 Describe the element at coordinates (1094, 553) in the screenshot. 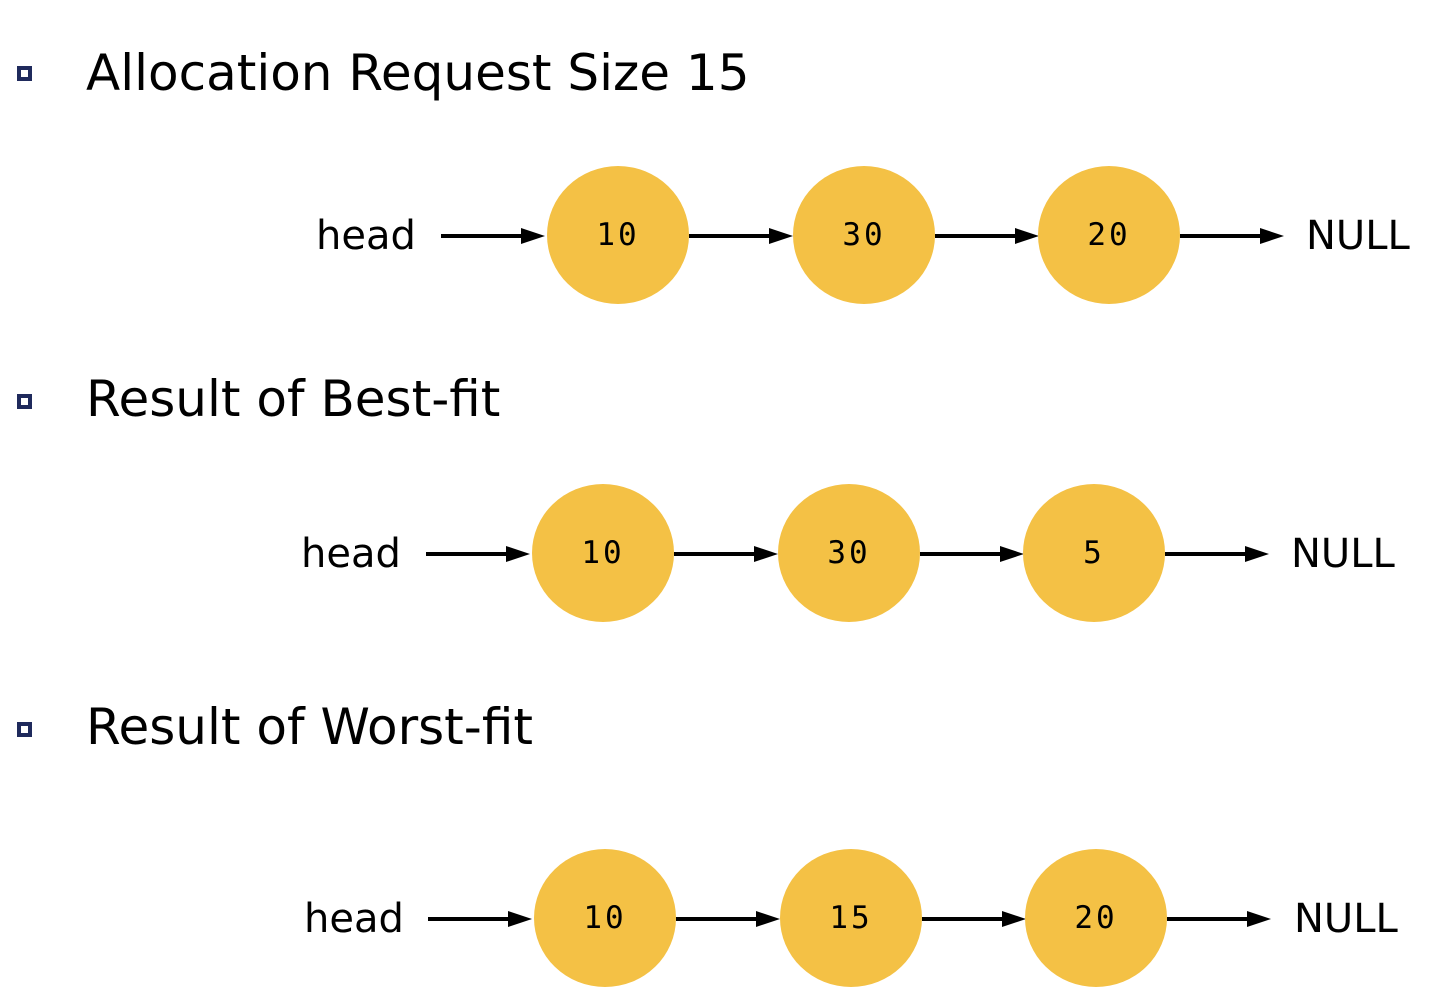

I see `list-node: 5` at that location.